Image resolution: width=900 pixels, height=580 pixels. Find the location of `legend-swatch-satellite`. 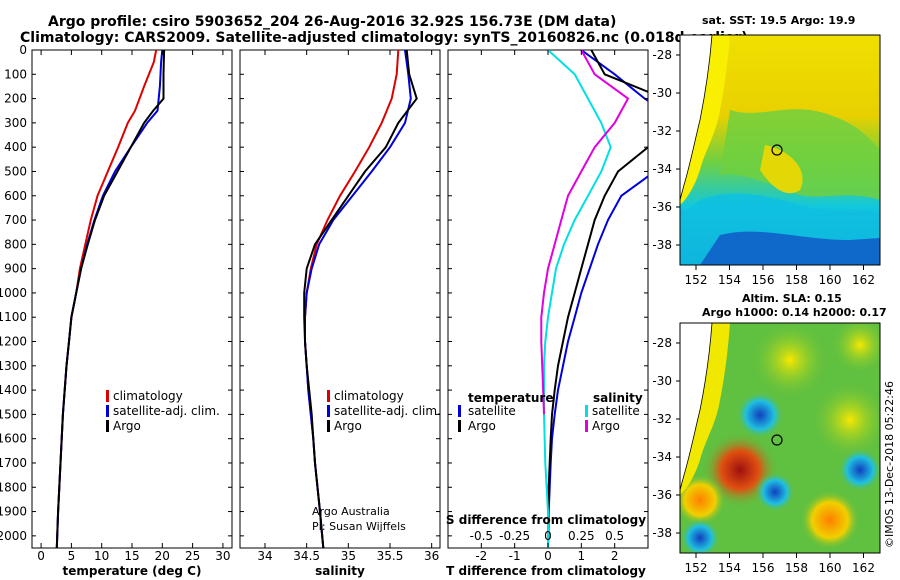

legend-swatch-satellite is located at coordinates (328, 411).